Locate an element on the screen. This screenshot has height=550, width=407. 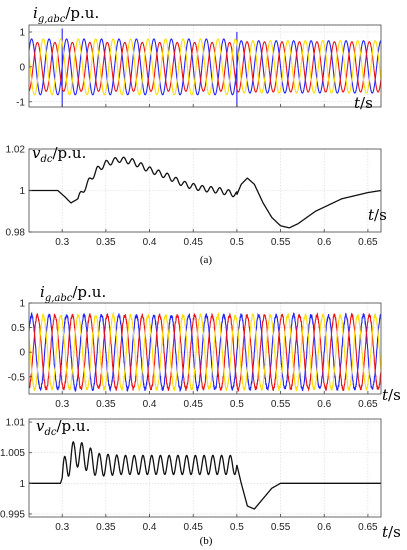
y-tick-label: 0.5 is located at coordinates (18, 328).